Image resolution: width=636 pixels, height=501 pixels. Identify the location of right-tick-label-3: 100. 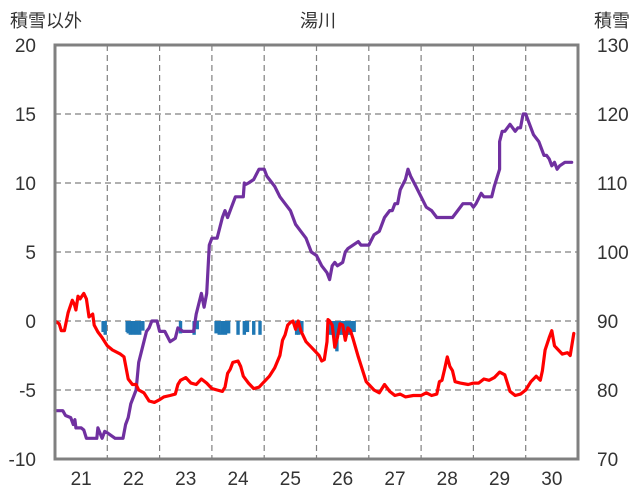
(613, 253).